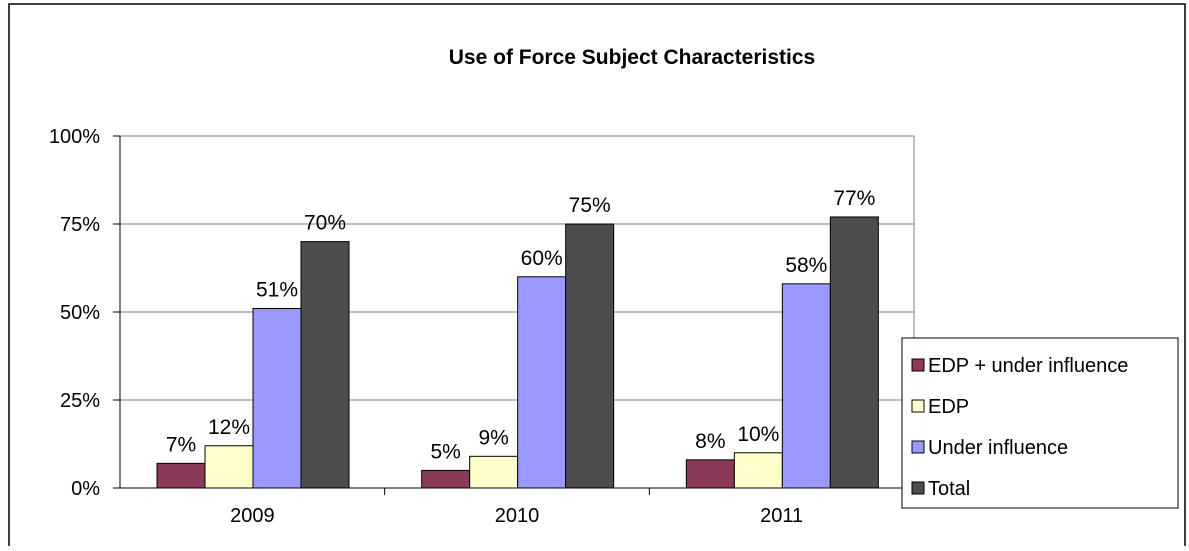 Image resolution: width=1189 pixels, height=551 pixels. What do you see at coordinates (781, 516) in the screenshot?
I see `x-tick-label: 2011` at bounding box center [781, 516].